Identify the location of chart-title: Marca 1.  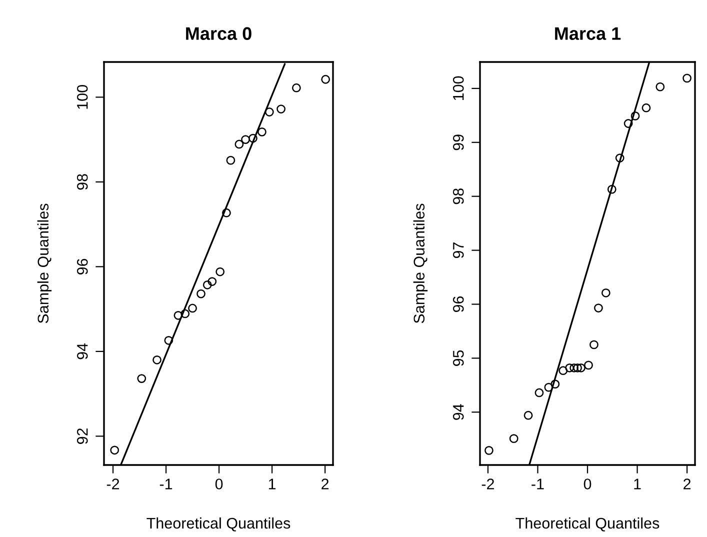
(588, 33).